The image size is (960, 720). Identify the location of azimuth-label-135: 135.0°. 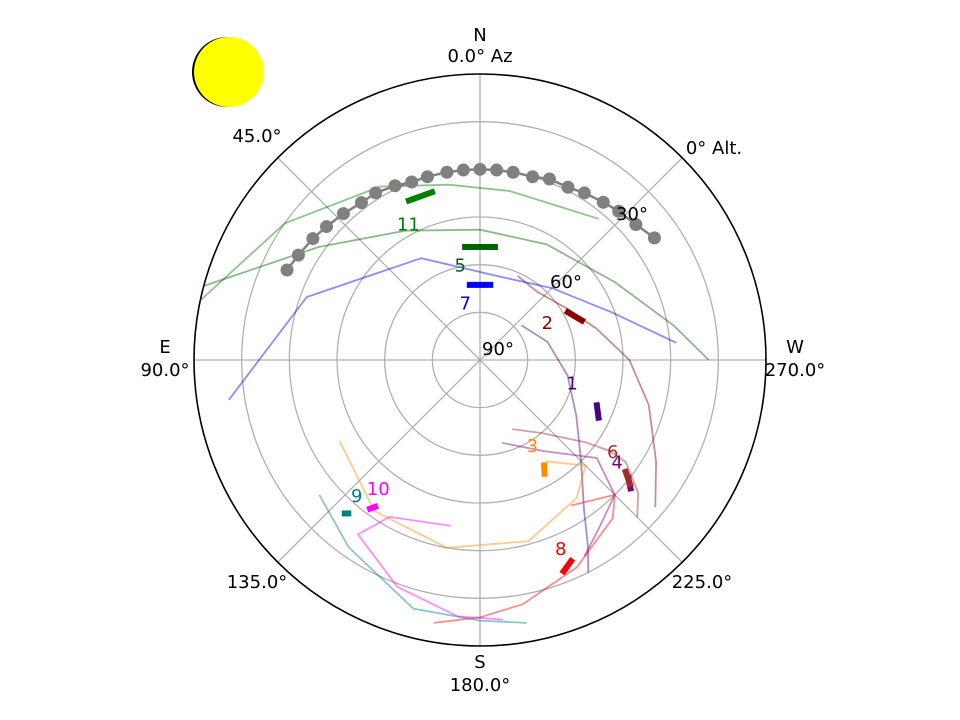
(257, 582).